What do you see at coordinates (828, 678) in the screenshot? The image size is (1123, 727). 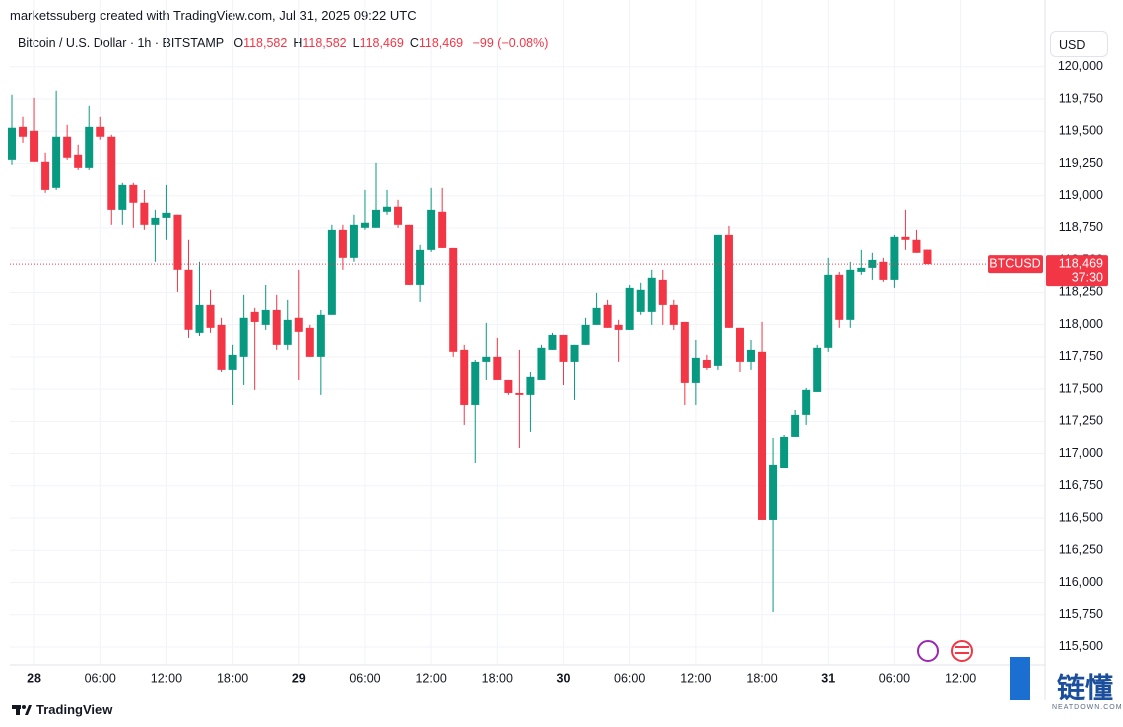 I see `x-tick-label: 31` at bounding box center [828, 678].